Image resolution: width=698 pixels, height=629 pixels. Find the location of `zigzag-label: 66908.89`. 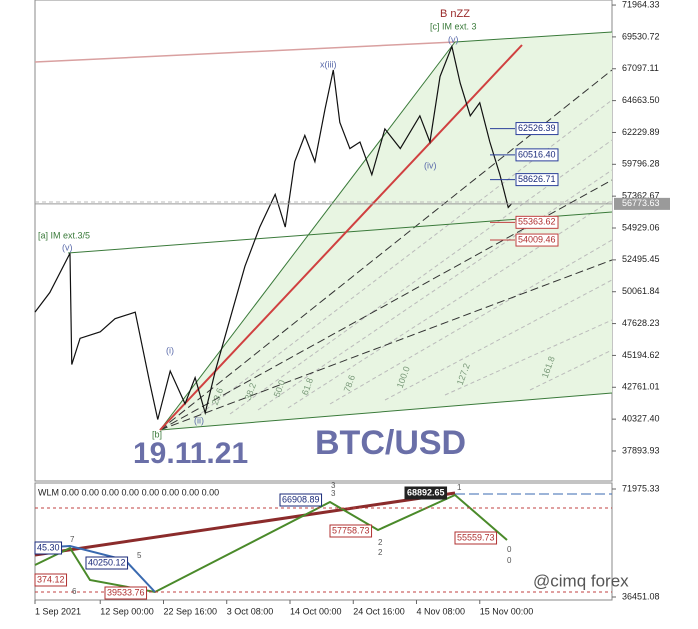

zigzag-label: 66908.89 is located at coordinates (301, 499).